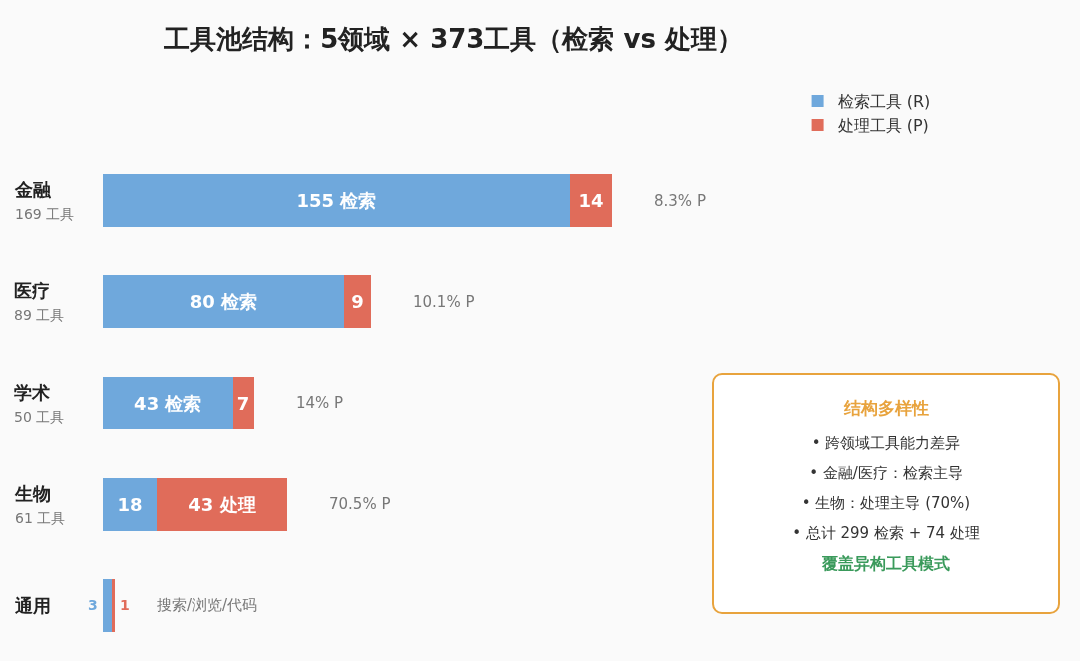 Image resolution: width=1080 pixels, height=661 pixels. What do you see at coordinates (44, 201) in the screenshot?
I see `y-tick-label: 金融 169 工具` at bounding box center [44, 201].